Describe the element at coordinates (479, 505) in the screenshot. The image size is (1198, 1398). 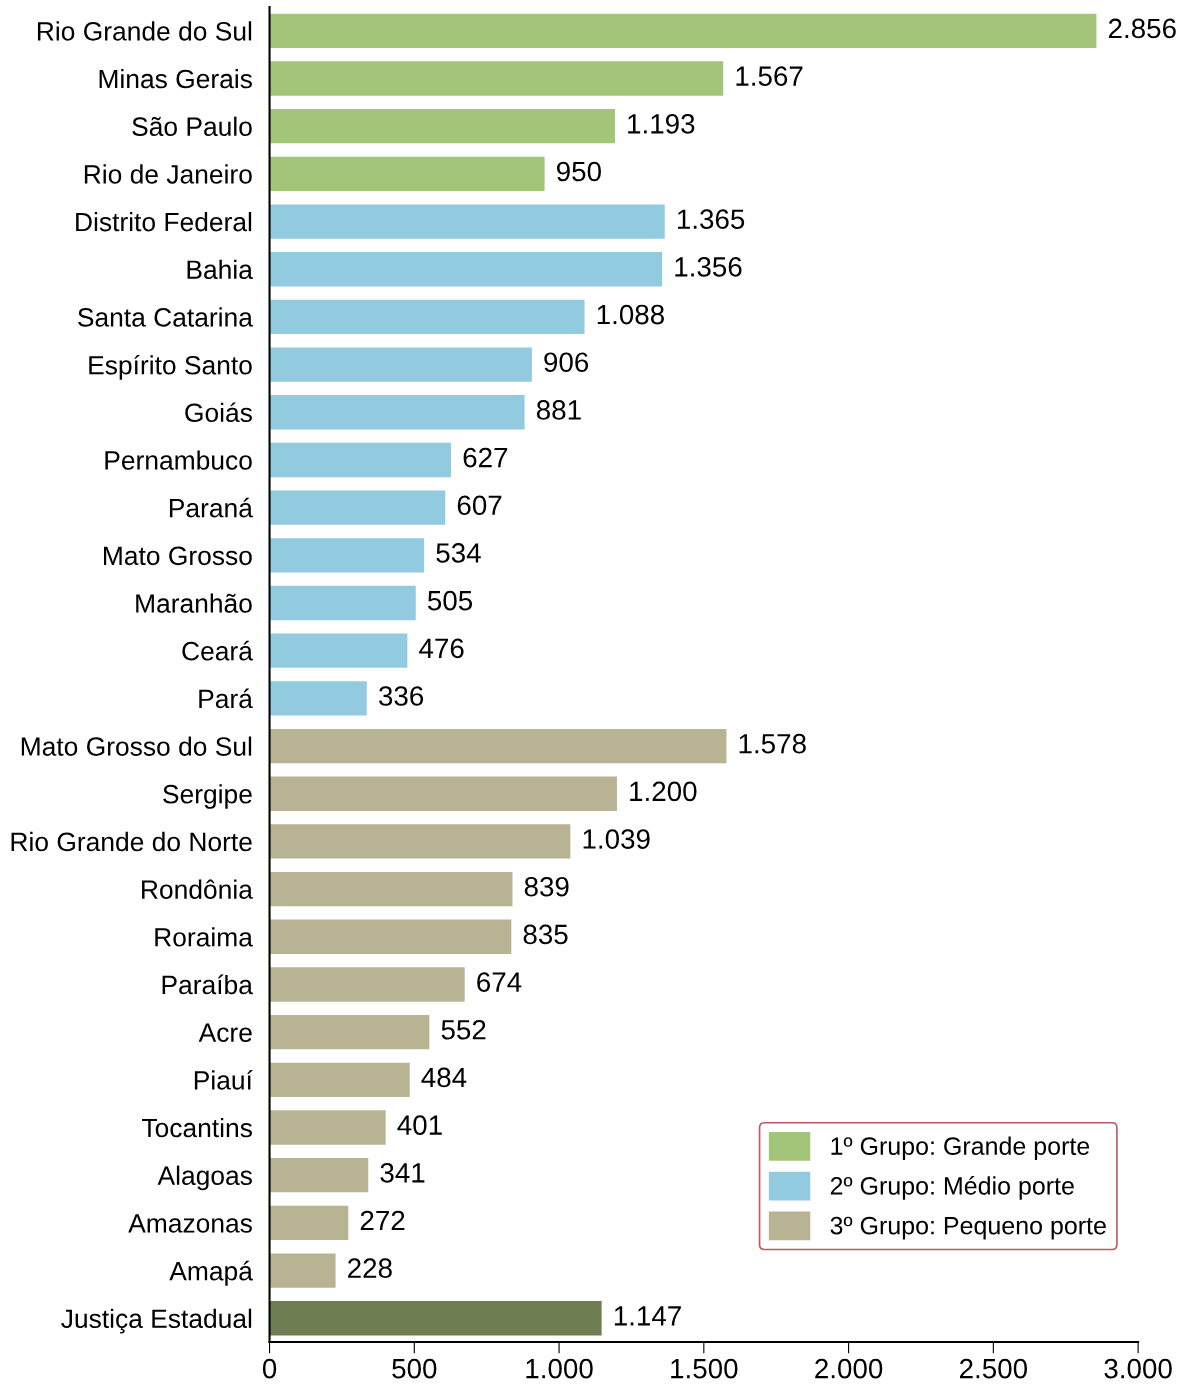
I see `data-label: 607` at that location.